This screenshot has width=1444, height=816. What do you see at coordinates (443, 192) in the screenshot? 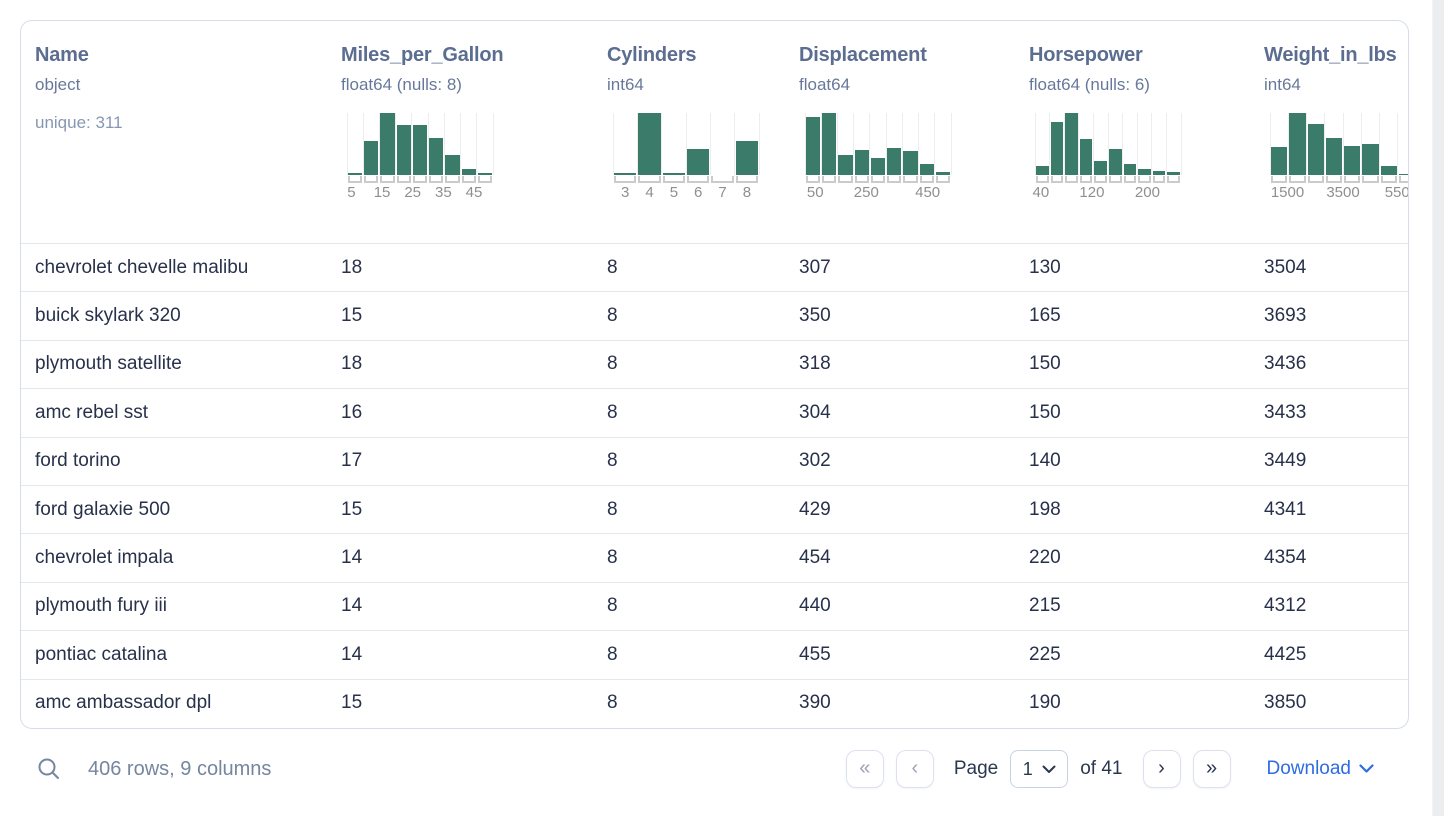
I see `histogram-axis-label: 35` at bounding box center [443, 192].